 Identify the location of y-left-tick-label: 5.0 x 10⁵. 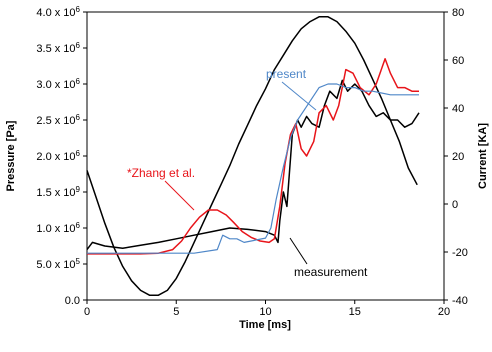
(58, 264).